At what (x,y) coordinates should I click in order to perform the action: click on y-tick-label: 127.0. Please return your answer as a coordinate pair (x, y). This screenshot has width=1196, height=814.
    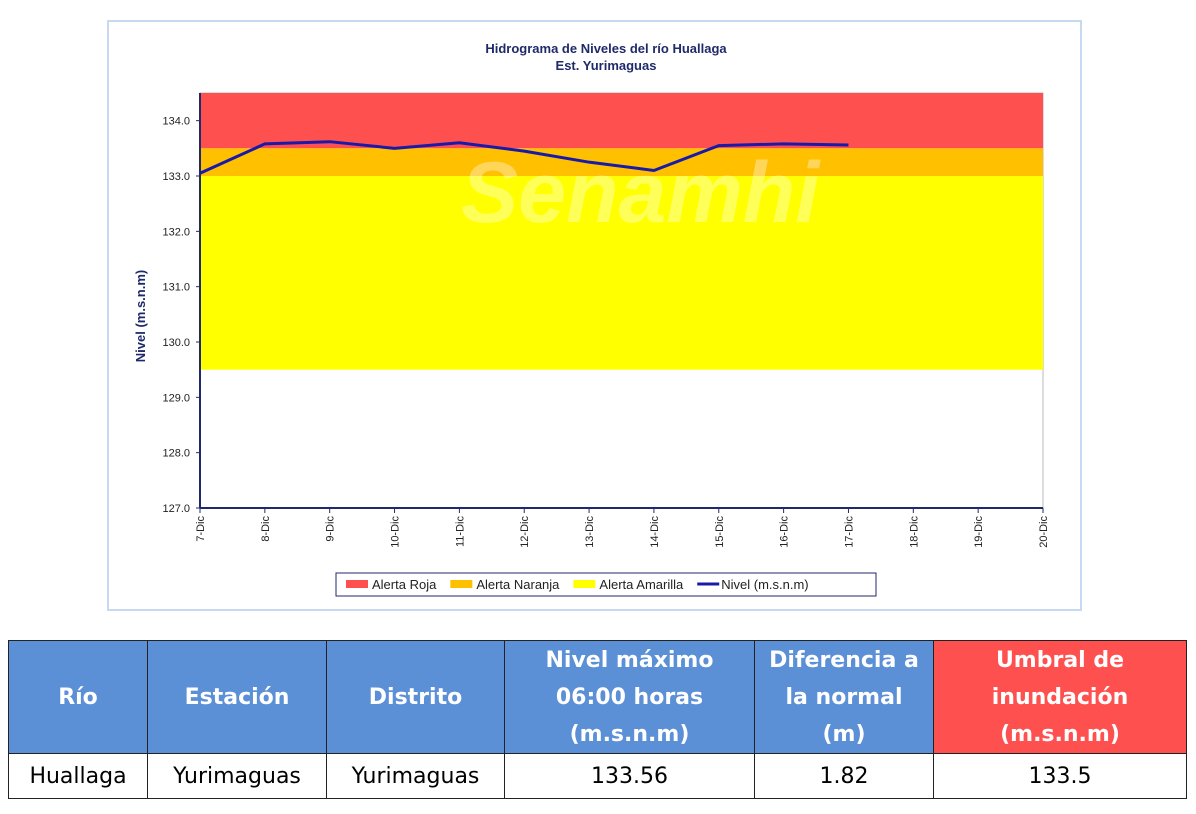
    Looking at the image, I should click on (176, 509).